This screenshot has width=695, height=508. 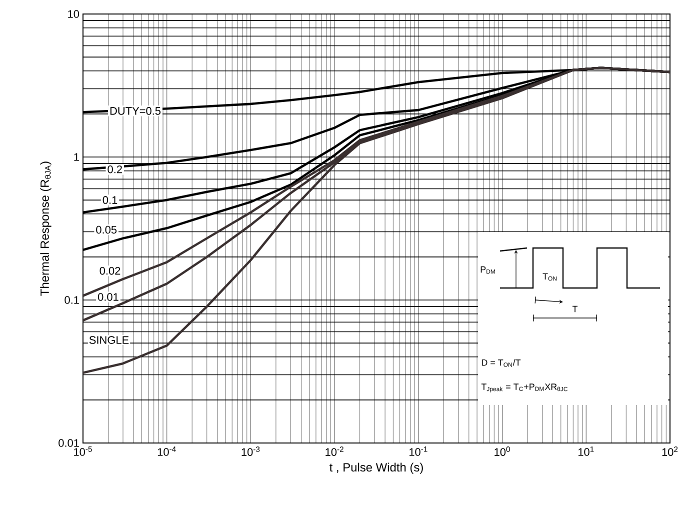 What do you see at coordinates (167, 451) in the screenshot?
I see `x-tick-label: 10$^{-4}$` at bounding box center [167, 451].